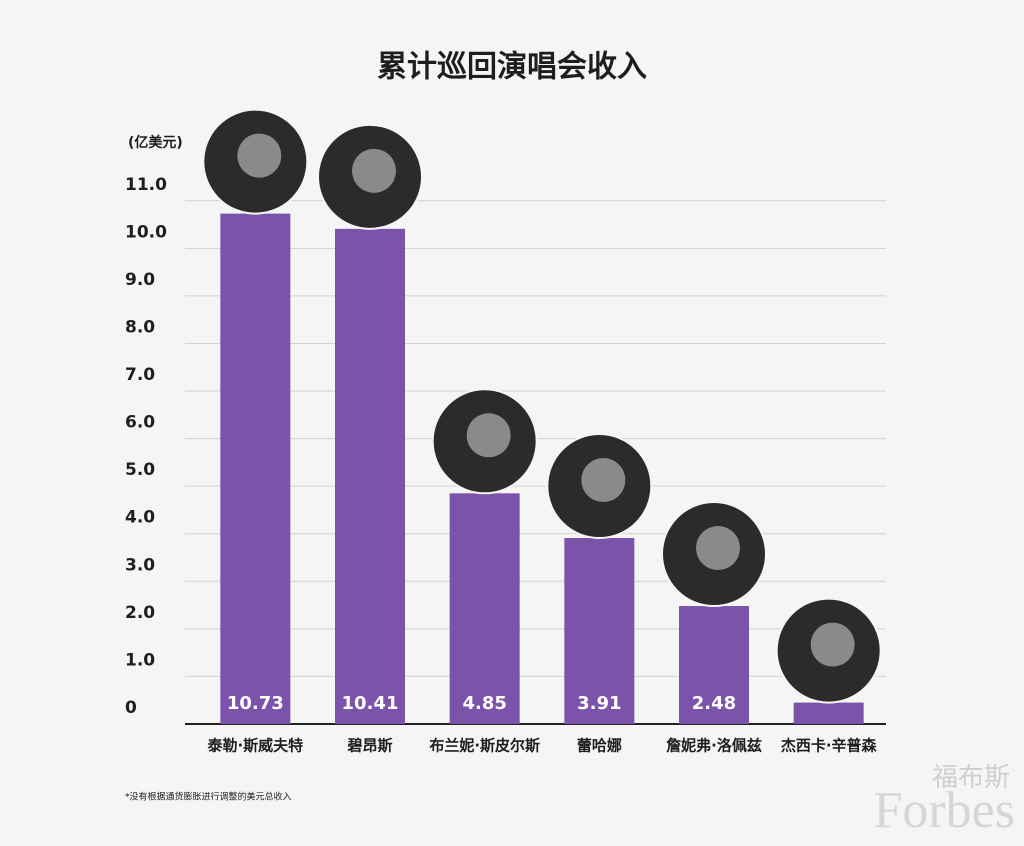 The height and width of the screenshot is (846, 1024). What do you see at coordinates (155, 142) in the screenshot?
I see `y-axis-label: (亿美元)` at bounding box center [155, 142].